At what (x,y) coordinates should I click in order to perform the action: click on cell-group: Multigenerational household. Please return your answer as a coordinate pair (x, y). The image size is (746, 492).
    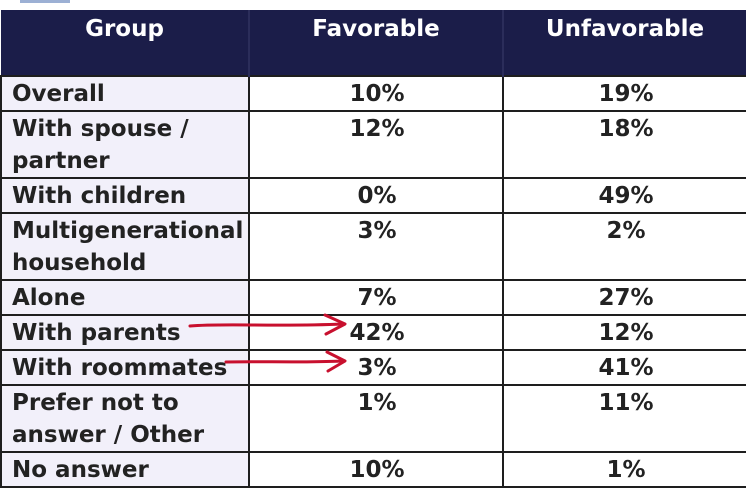
    Looking at the image, I should click on (125, 246).